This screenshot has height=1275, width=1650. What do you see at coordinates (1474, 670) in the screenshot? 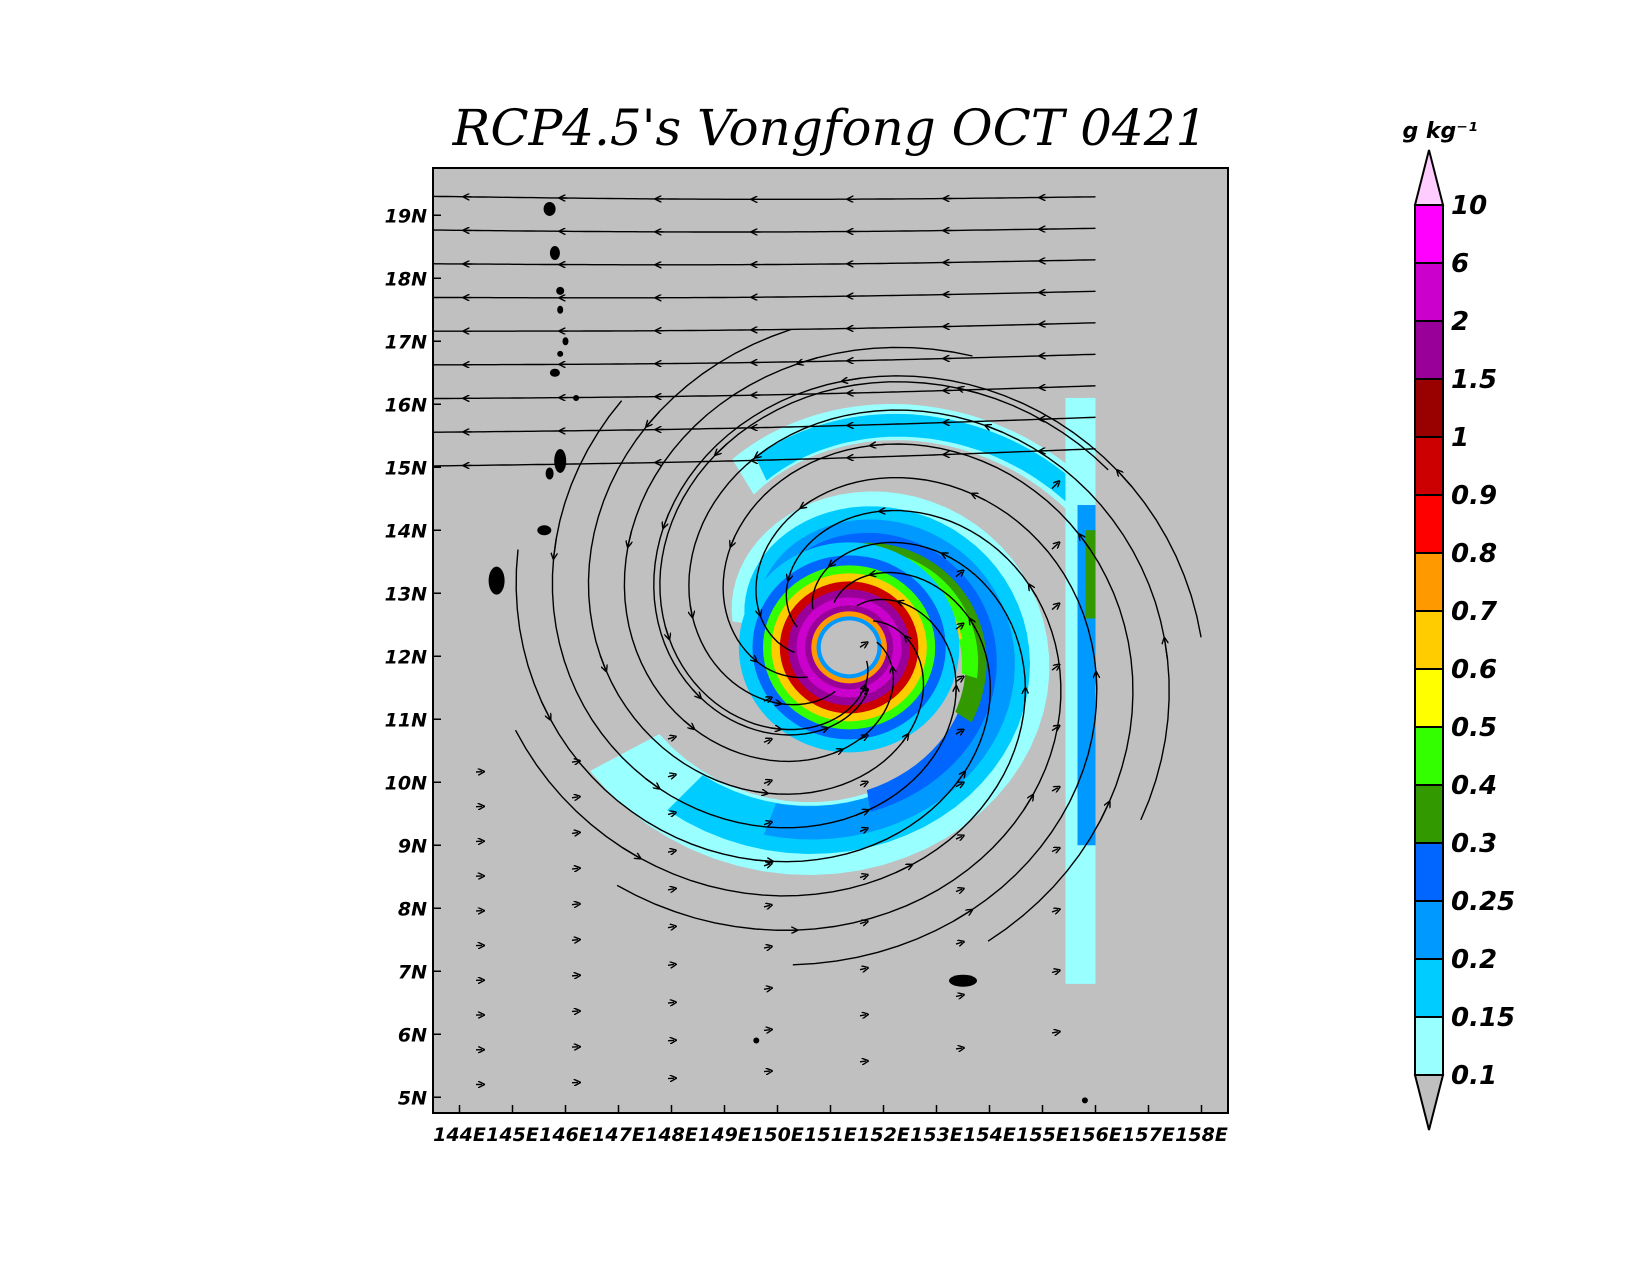
I see `colorbar-label: 0.6` at bounding box center [1474, 670].